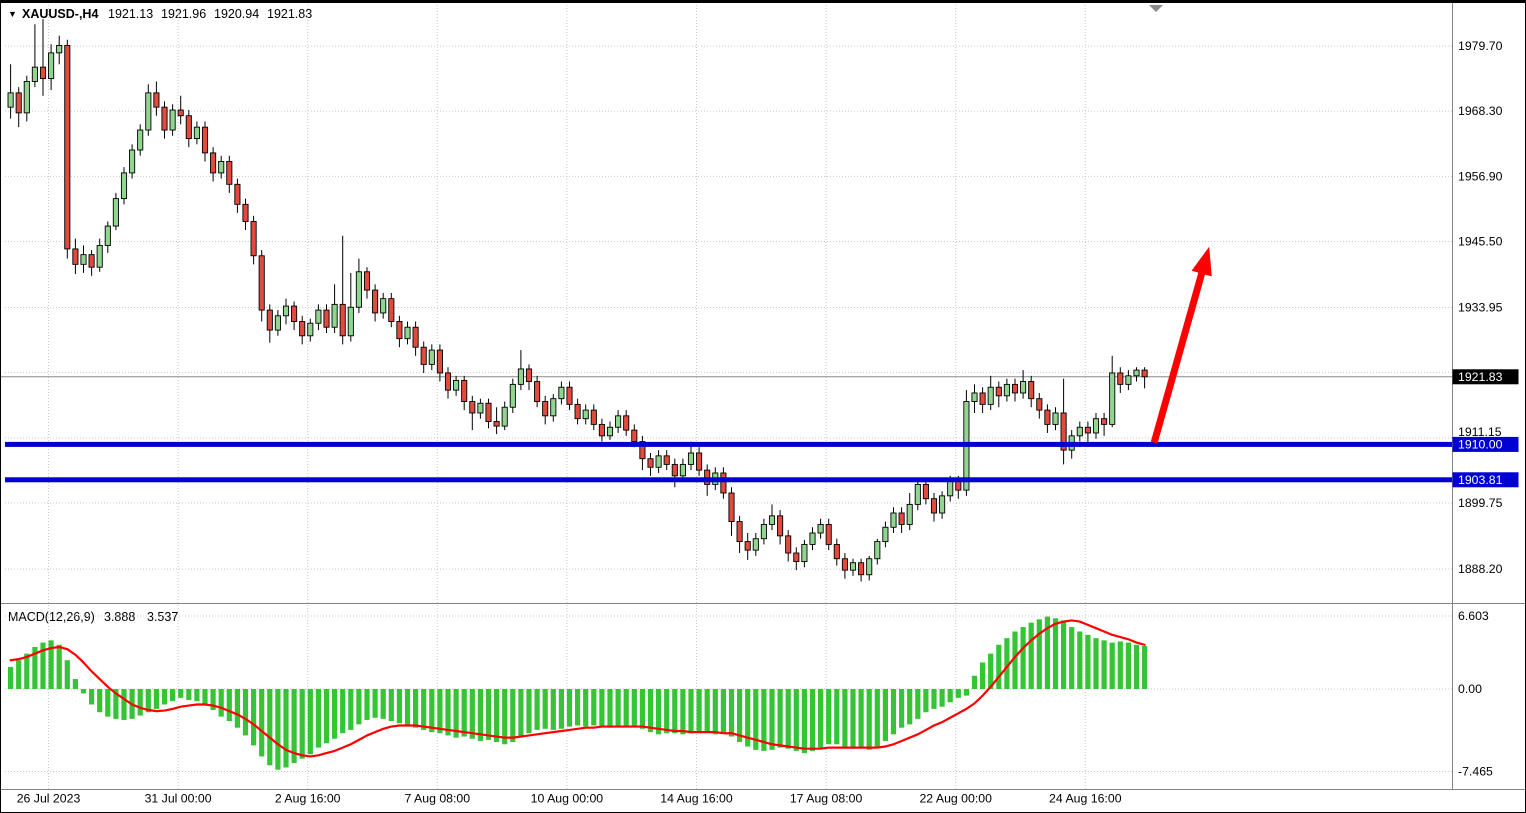  What do you see at coordinates (955, 799) in the screenshot?
I see `time-tick-label: 22 Aug 00:00` at bounding box center [955, 799].